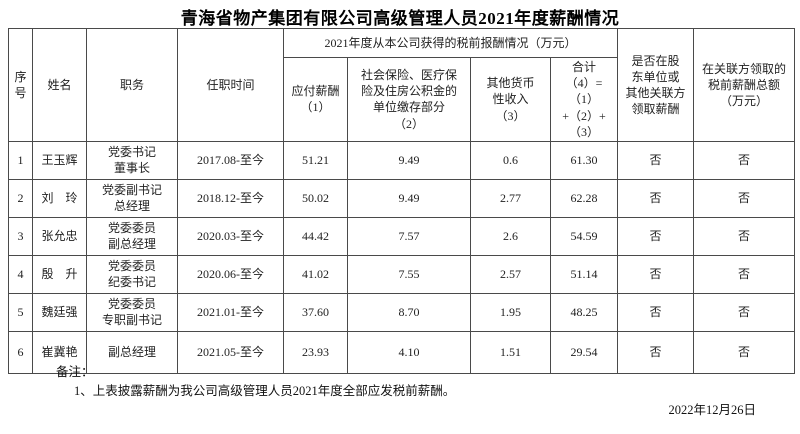 The height and width of the screenshot is (434, 800). I want to click on cell-tenure: 2020.06-至今, so click(230, 274).